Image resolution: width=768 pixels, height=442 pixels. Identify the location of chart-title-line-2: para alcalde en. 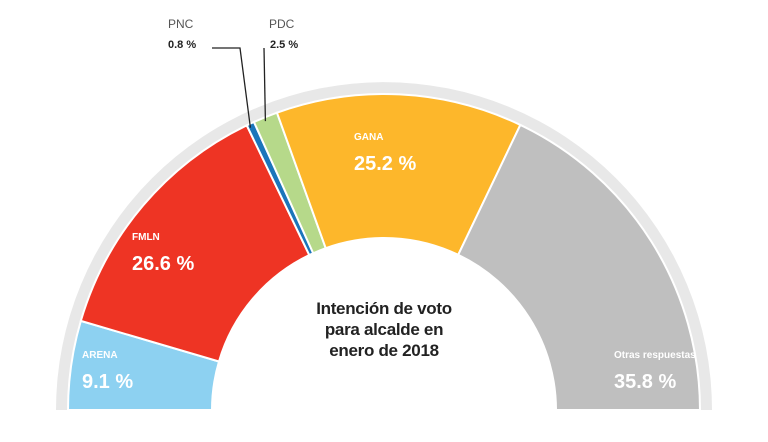
(384, 329).